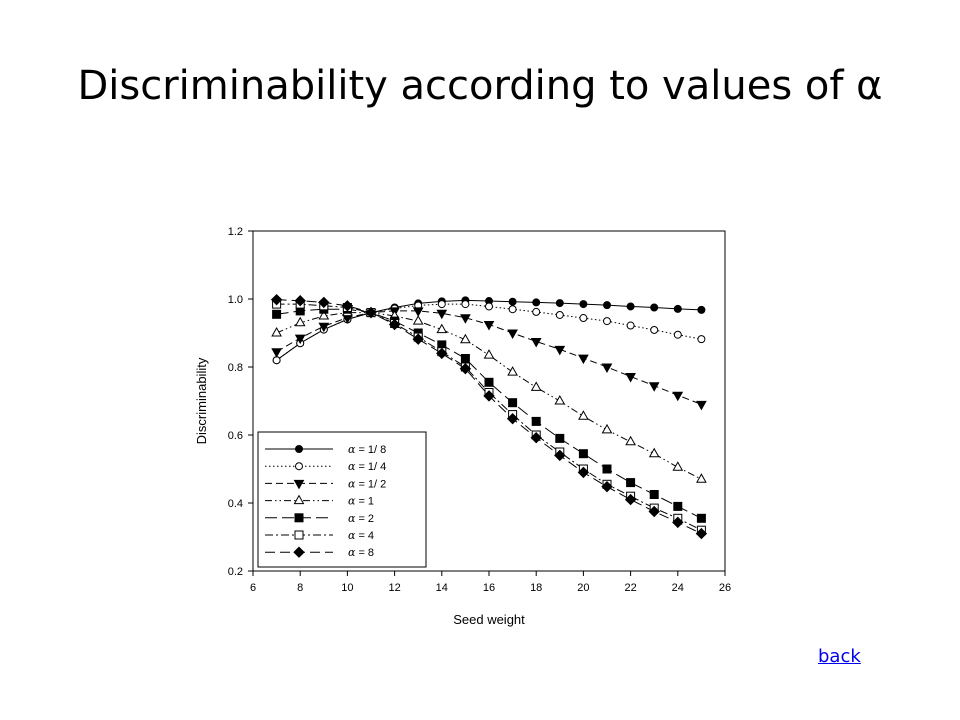  What do you see at coordinates (489, 588) in the screenshot?
I see `x-tick-label: 16` at bounding box center [489, 588].